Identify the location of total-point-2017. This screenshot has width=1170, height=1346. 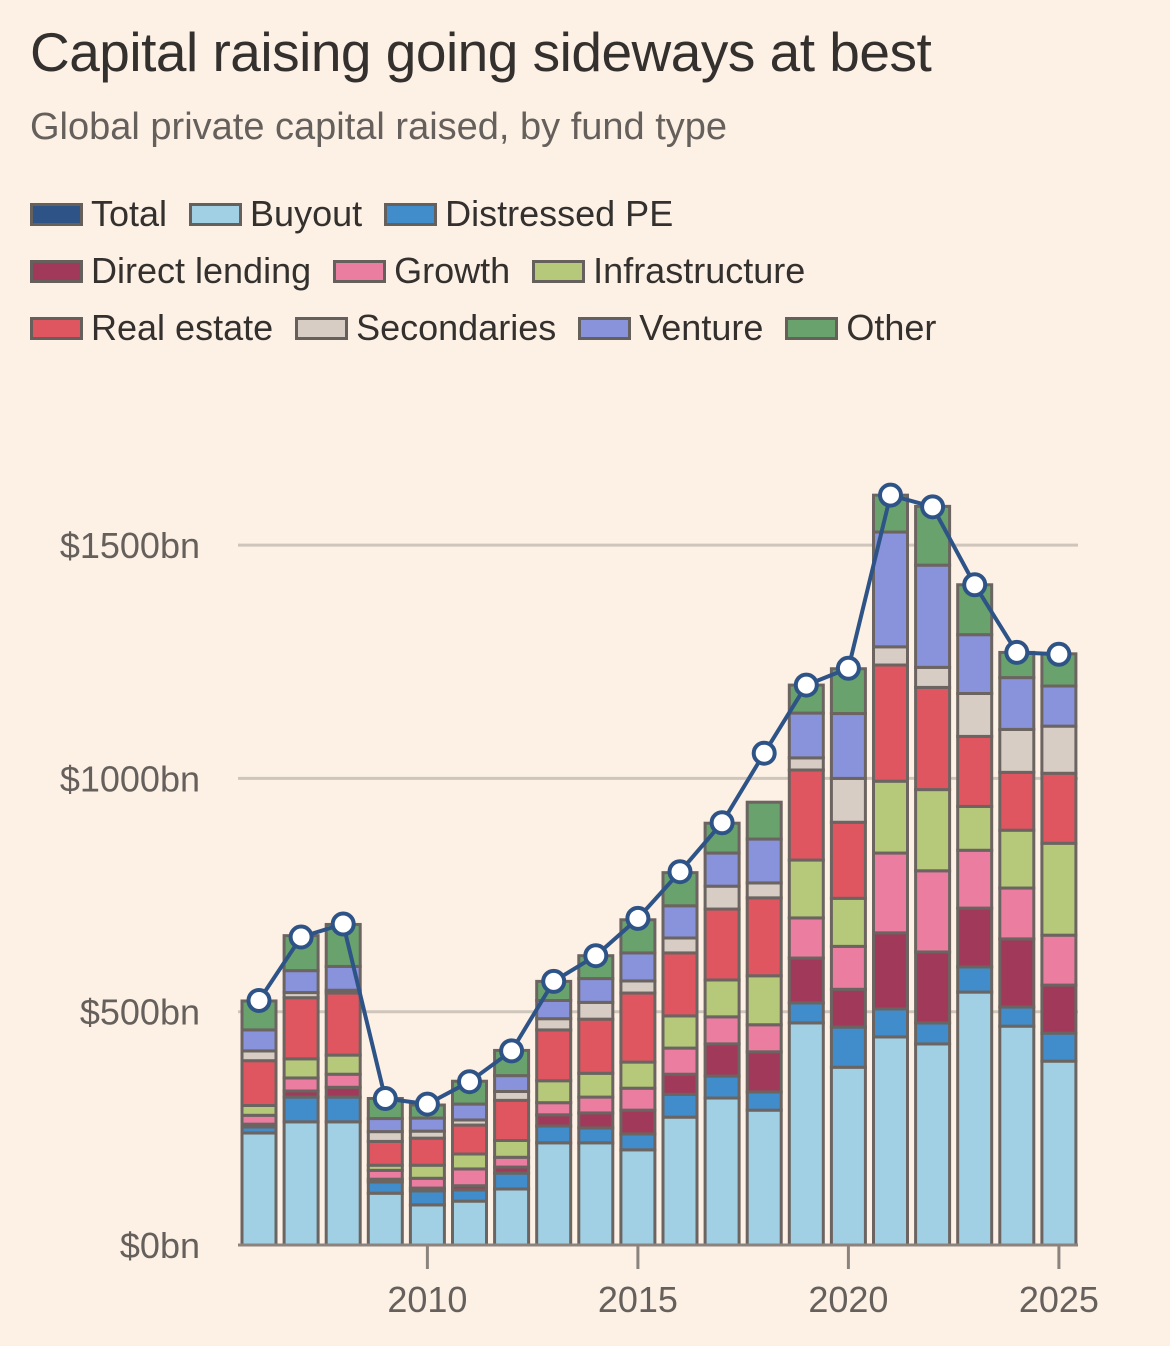
(722, 823).